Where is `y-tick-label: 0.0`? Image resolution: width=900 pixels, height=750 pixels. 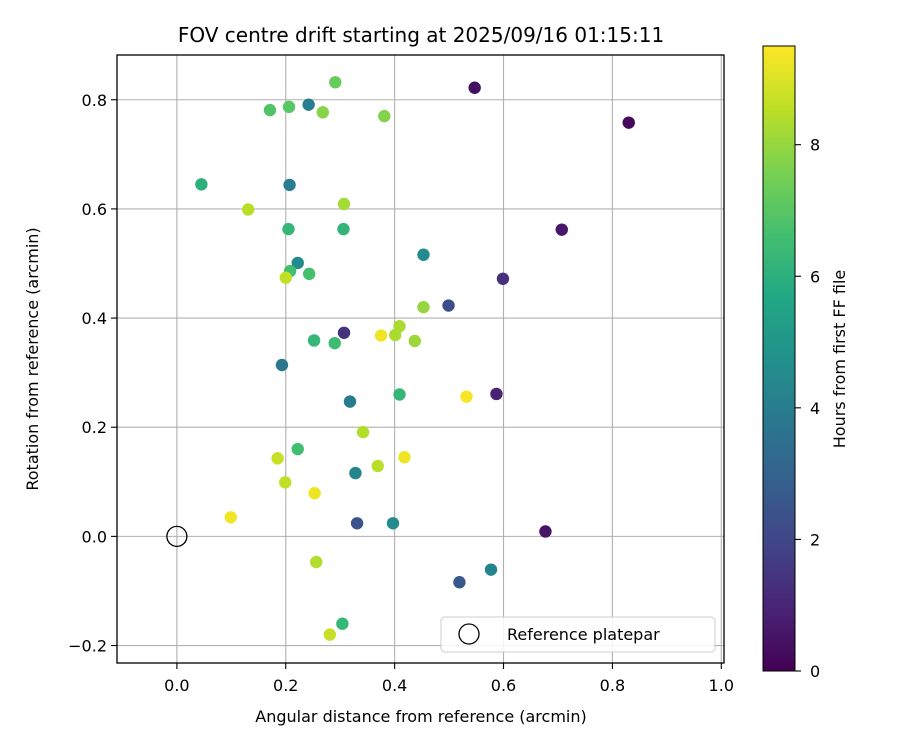 y-tick-label: 0.0 is located at coordinates (94, 536).